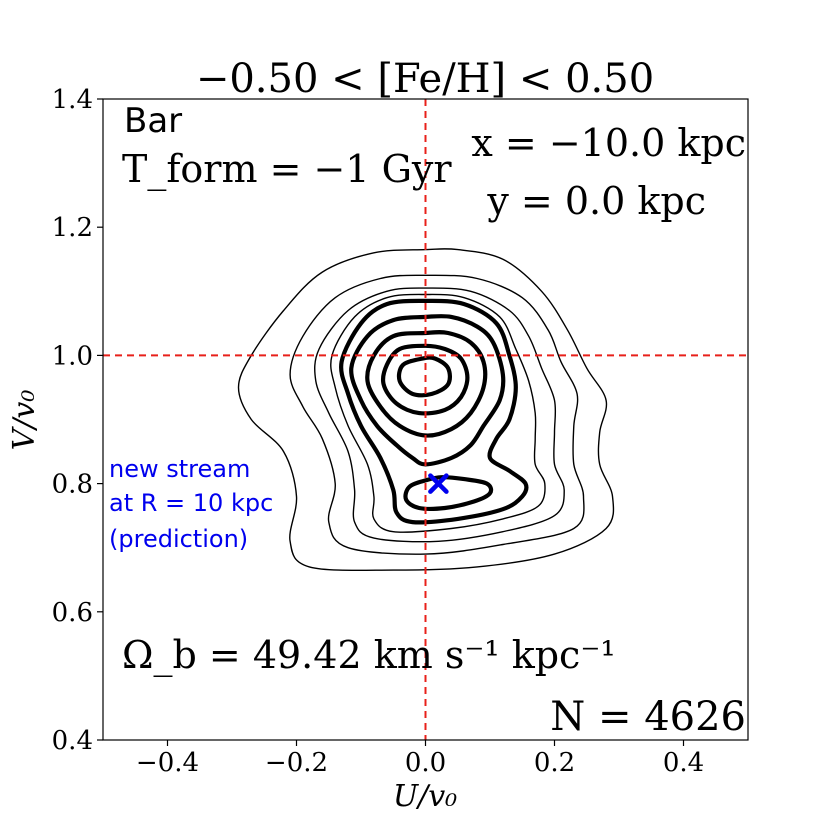  I want to click on model-label: Bar, so click(153, 121).